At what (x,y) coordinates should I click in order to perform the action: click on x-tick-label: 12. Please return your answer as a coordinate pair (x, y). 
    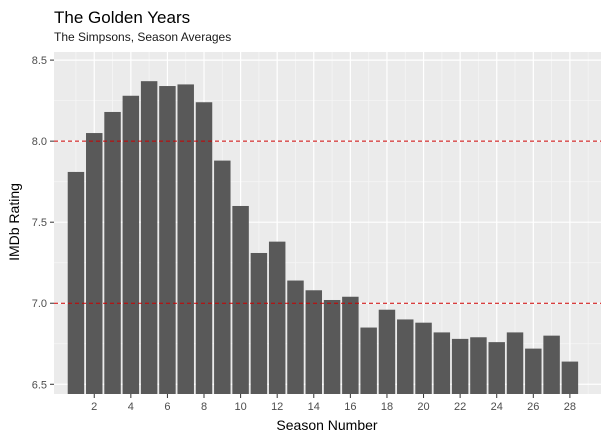
    Looking at the image, I should click on (277, 407).